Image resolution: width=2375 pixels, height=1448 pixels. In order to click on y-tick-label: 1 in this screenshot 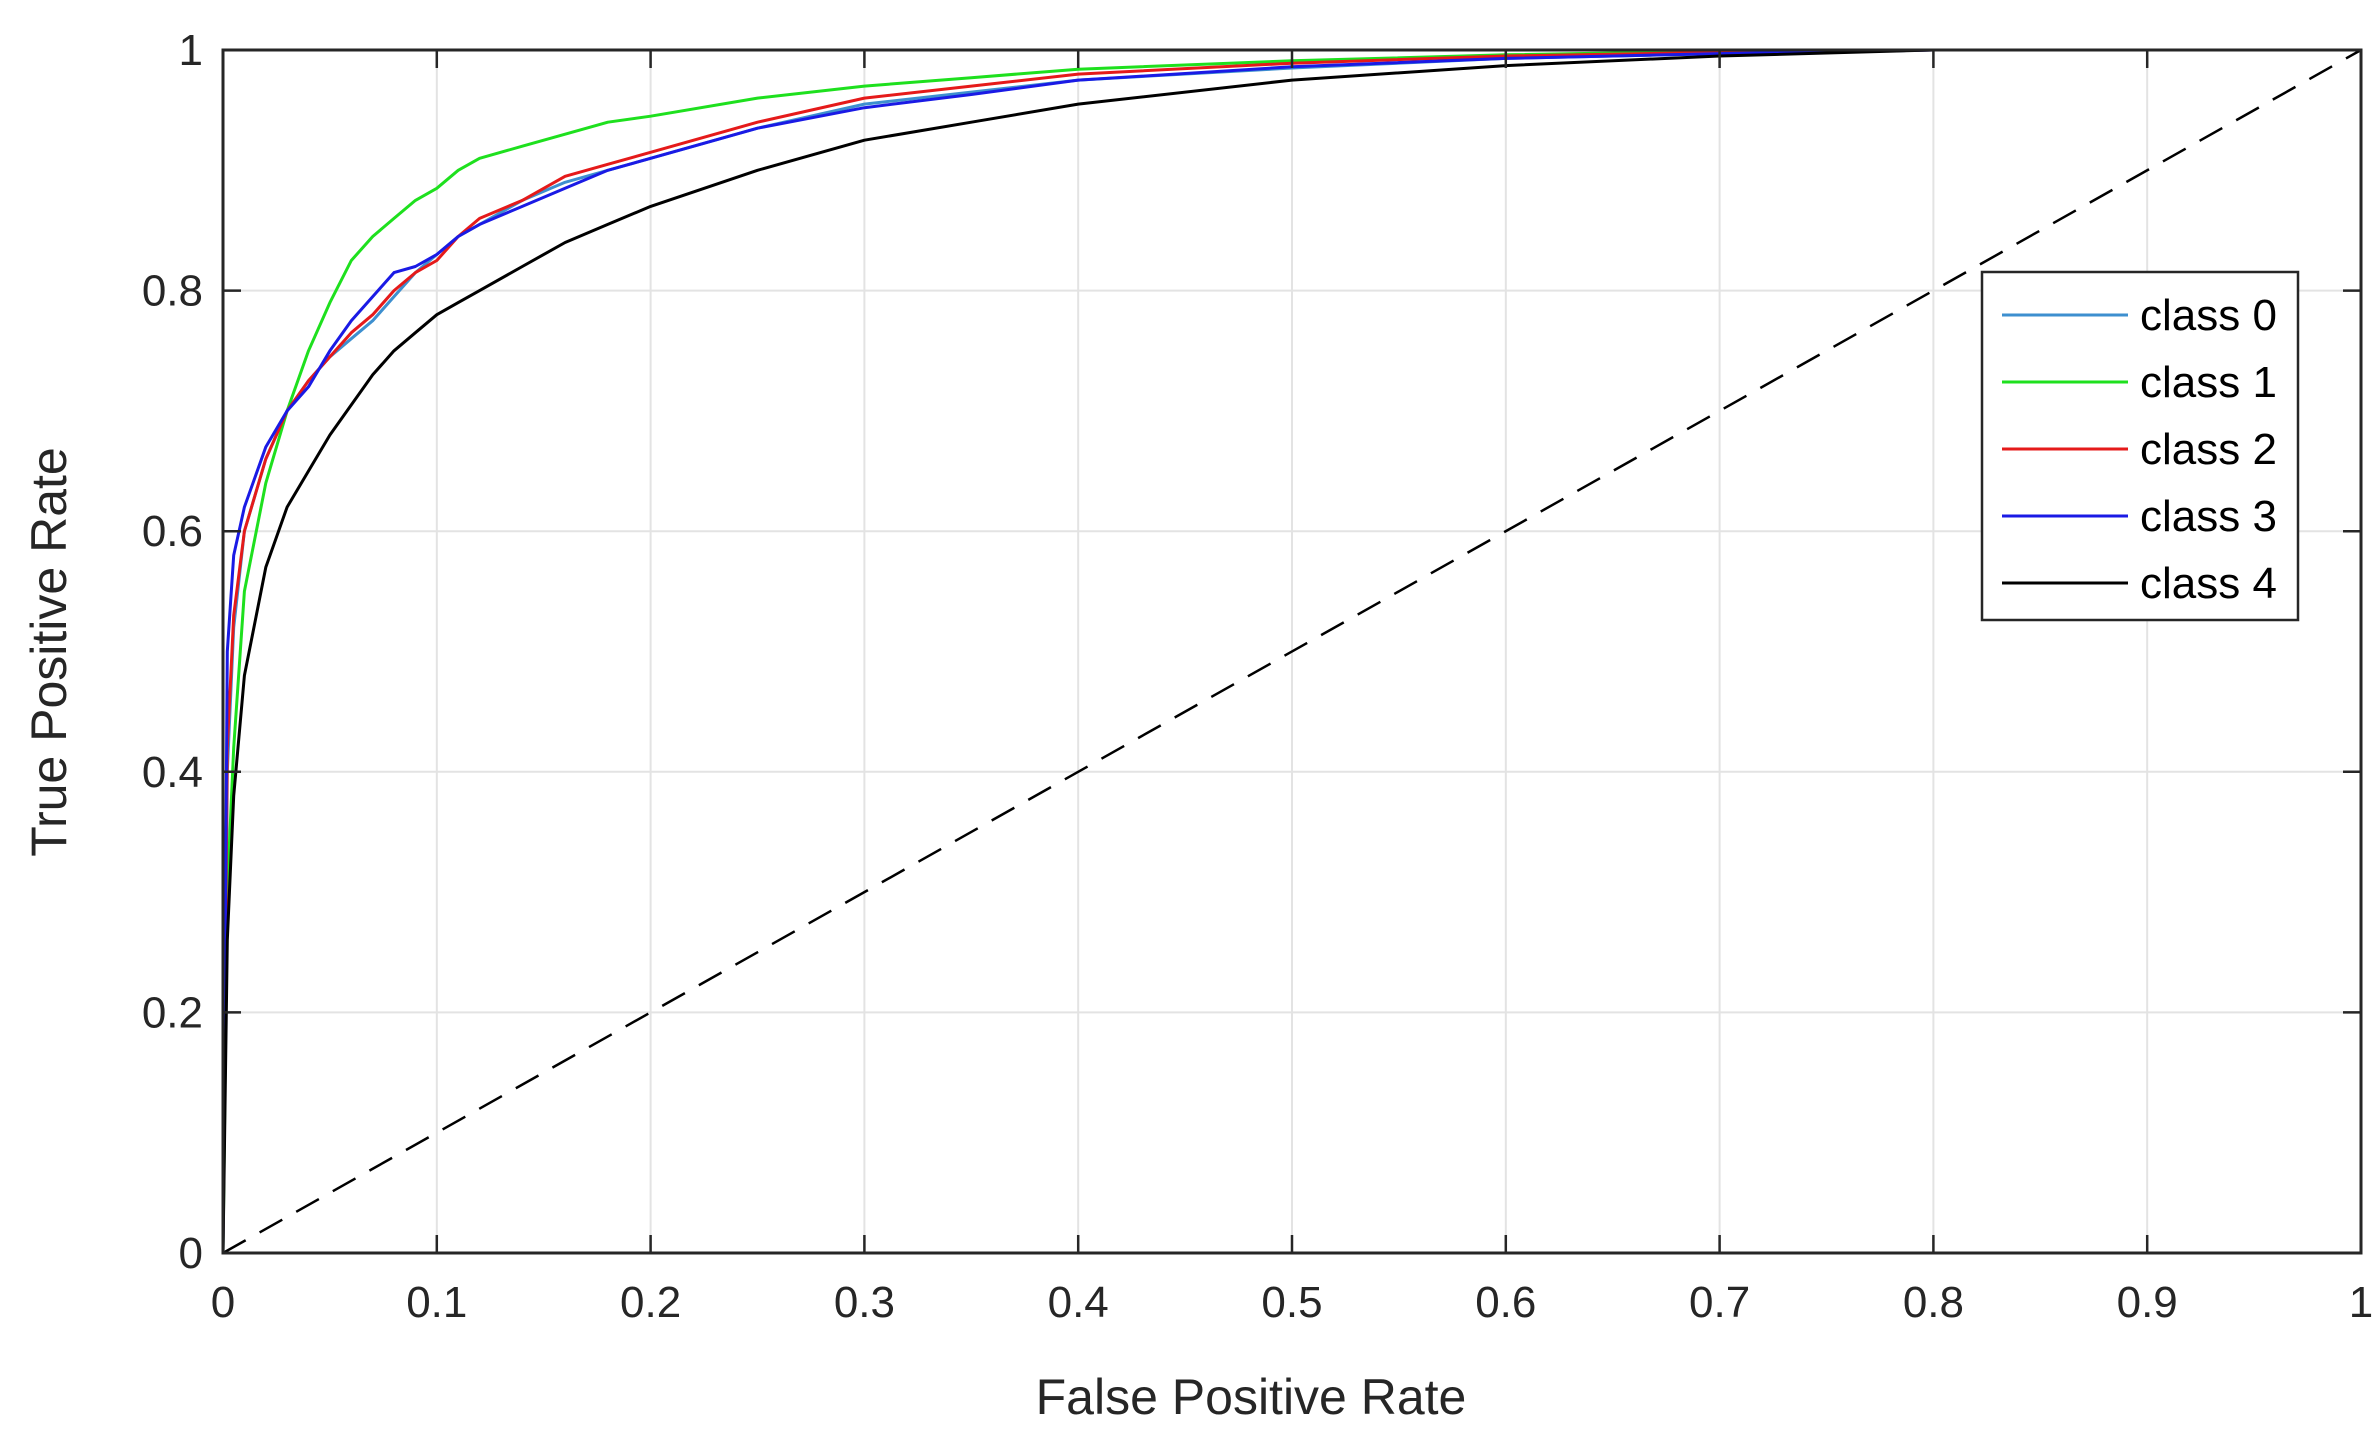, I will do `click(191, 50)`.